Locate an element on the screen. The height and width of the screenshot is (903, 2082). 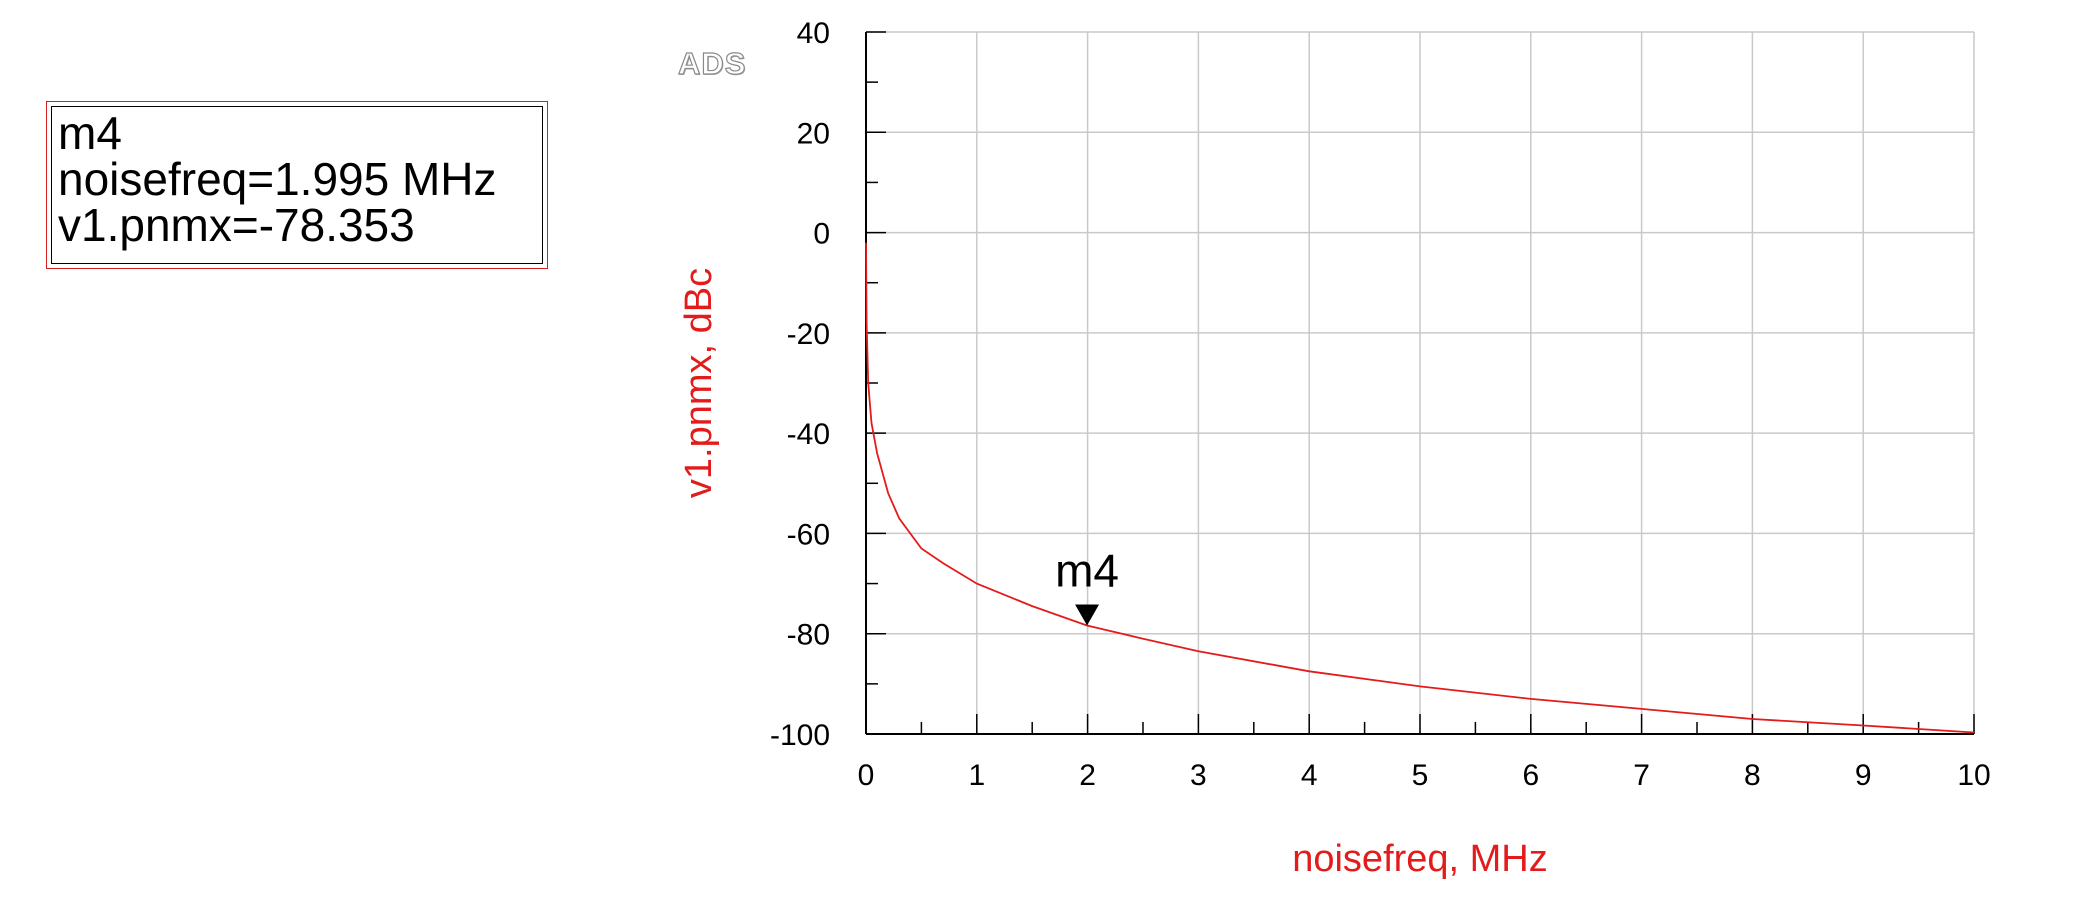
marker-readout-content: m4 noisefreq=1.995 MHz v1.pnmx=-78.353 is located at coordinates (297, 185).